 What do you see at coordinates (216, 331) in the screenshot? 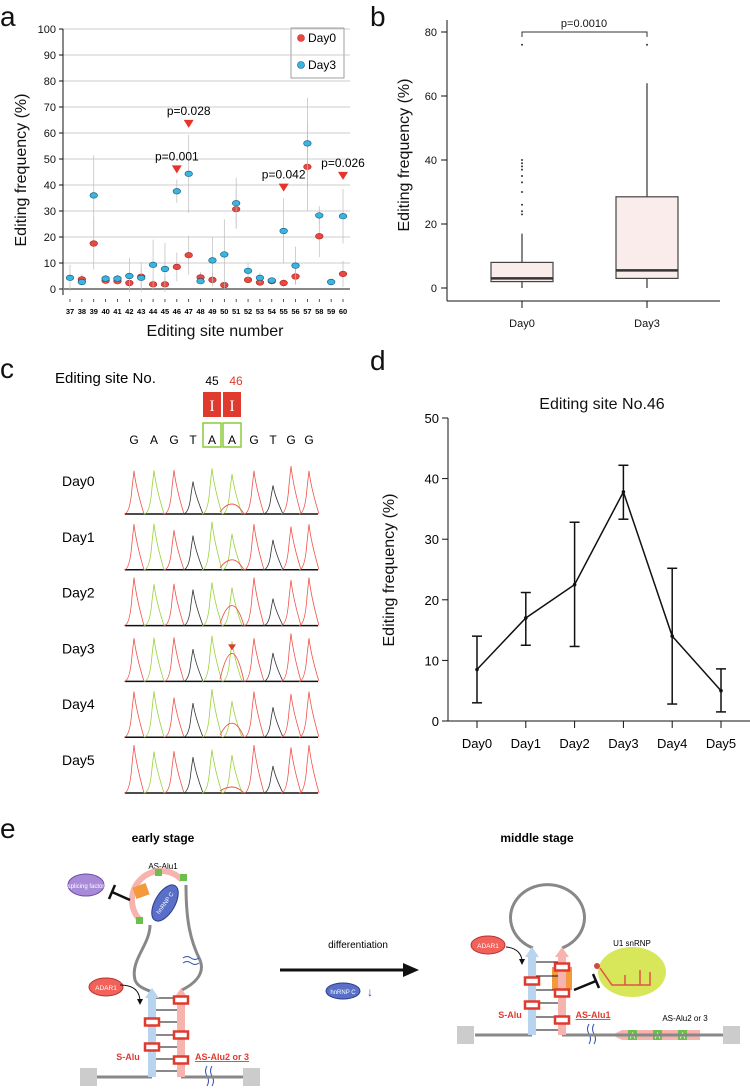
I see `a-x-axis-title: Editing site number` at bounding box center [216, 331].